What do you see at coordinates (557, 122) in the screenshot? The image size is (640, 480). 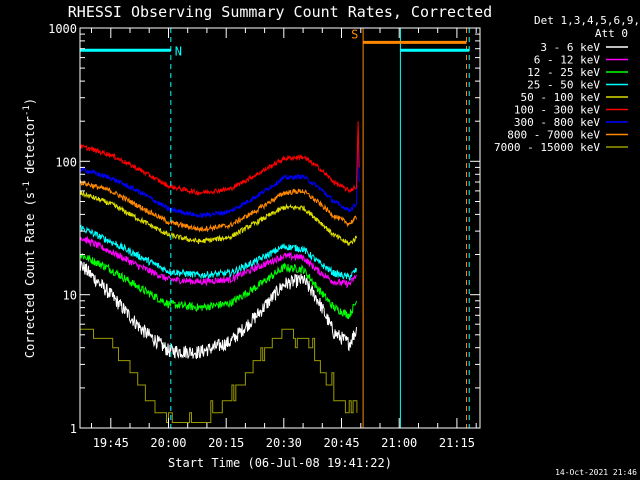 I see `legend-label: 300 - 800 keV` at bounding box center [557, 122].